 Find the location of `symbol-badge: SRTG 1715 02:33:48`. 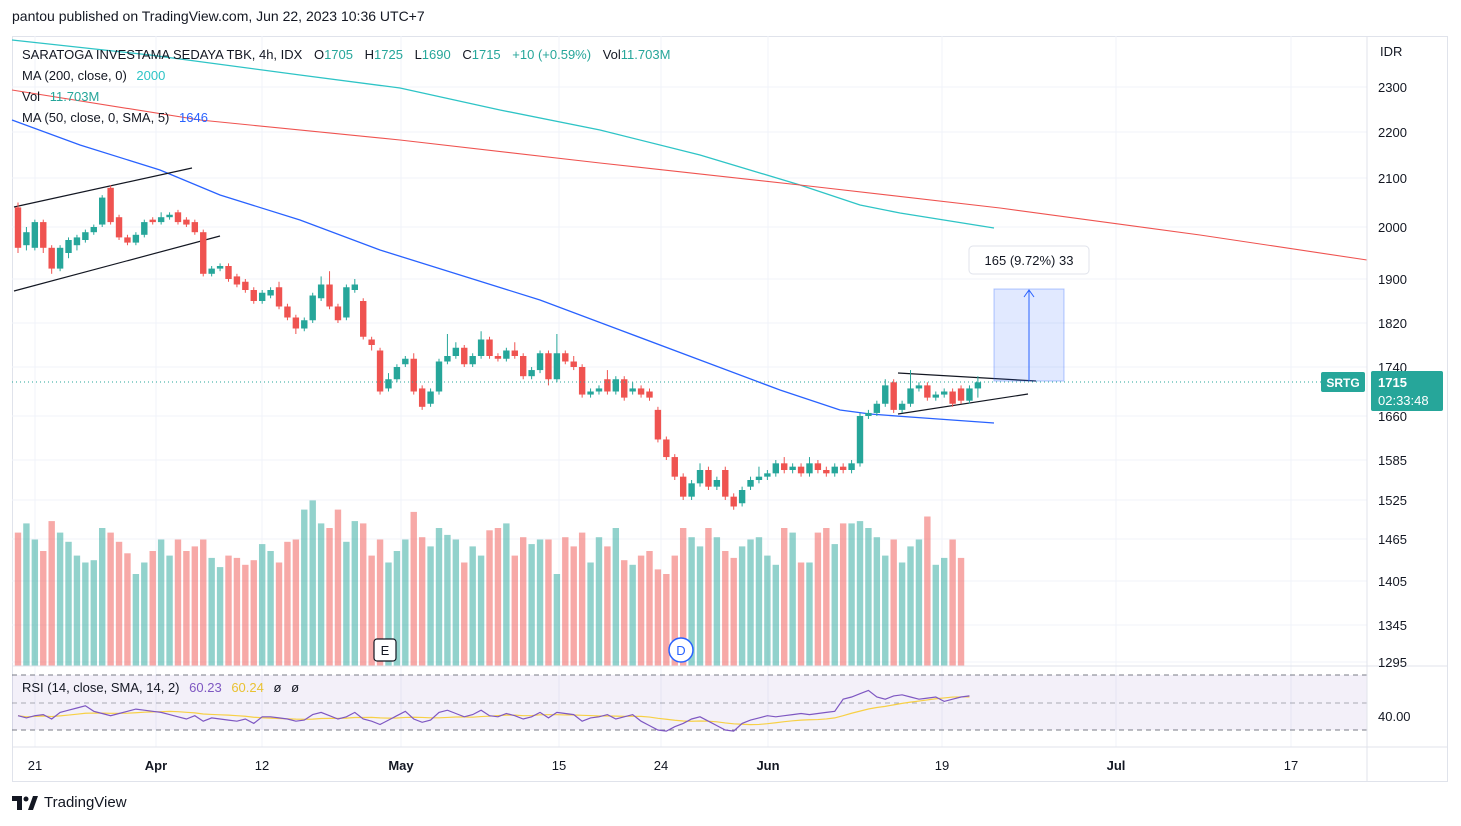

symbol-badge: SRTG 1715 02:33:48 is located at coordinates (1382, 391).